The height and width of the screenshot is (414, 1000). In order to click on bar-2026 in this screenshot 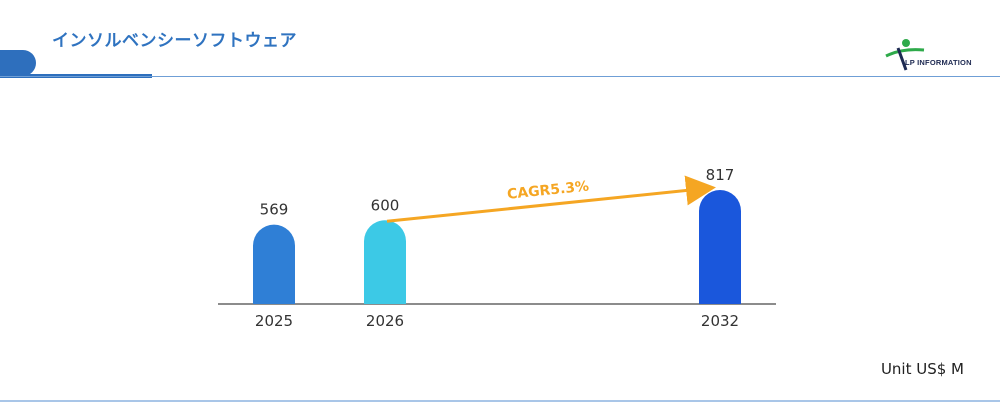, I will do `click(385, 262)`.